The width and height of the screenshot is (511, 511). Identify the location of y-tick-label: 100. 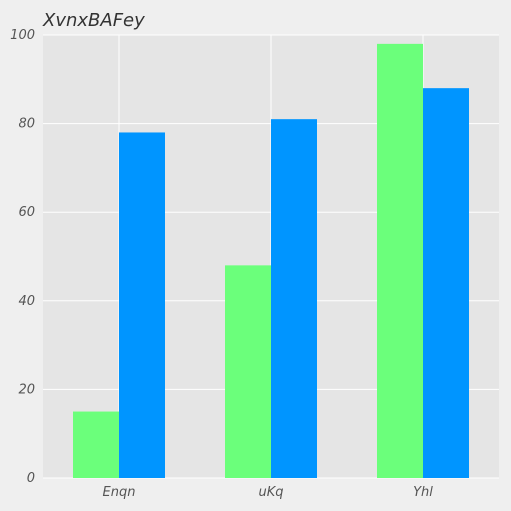
(22, 35).